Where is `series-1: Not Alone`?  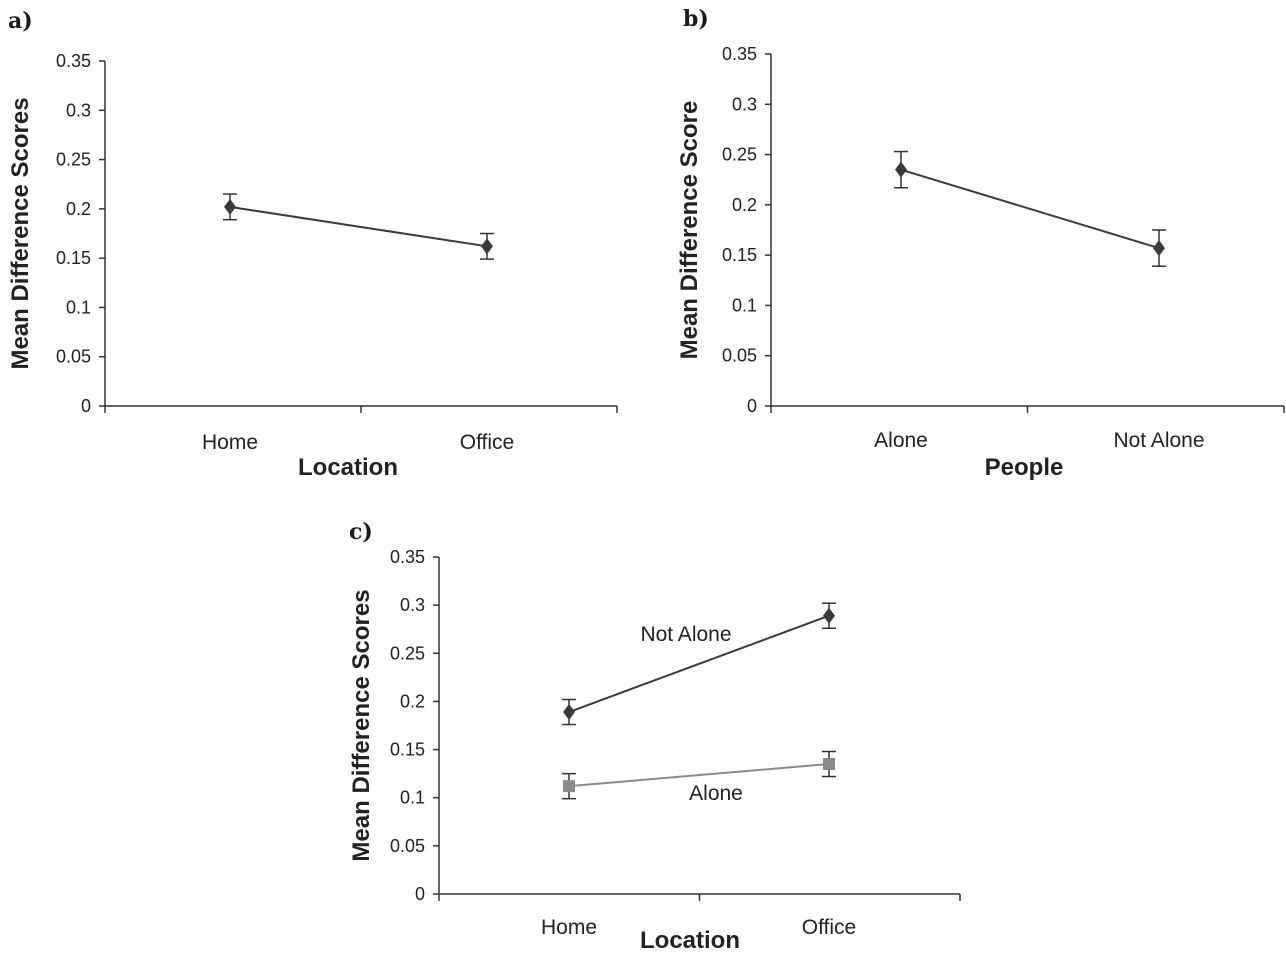 series-1: Not Alone is located at coordinates (699, 664).